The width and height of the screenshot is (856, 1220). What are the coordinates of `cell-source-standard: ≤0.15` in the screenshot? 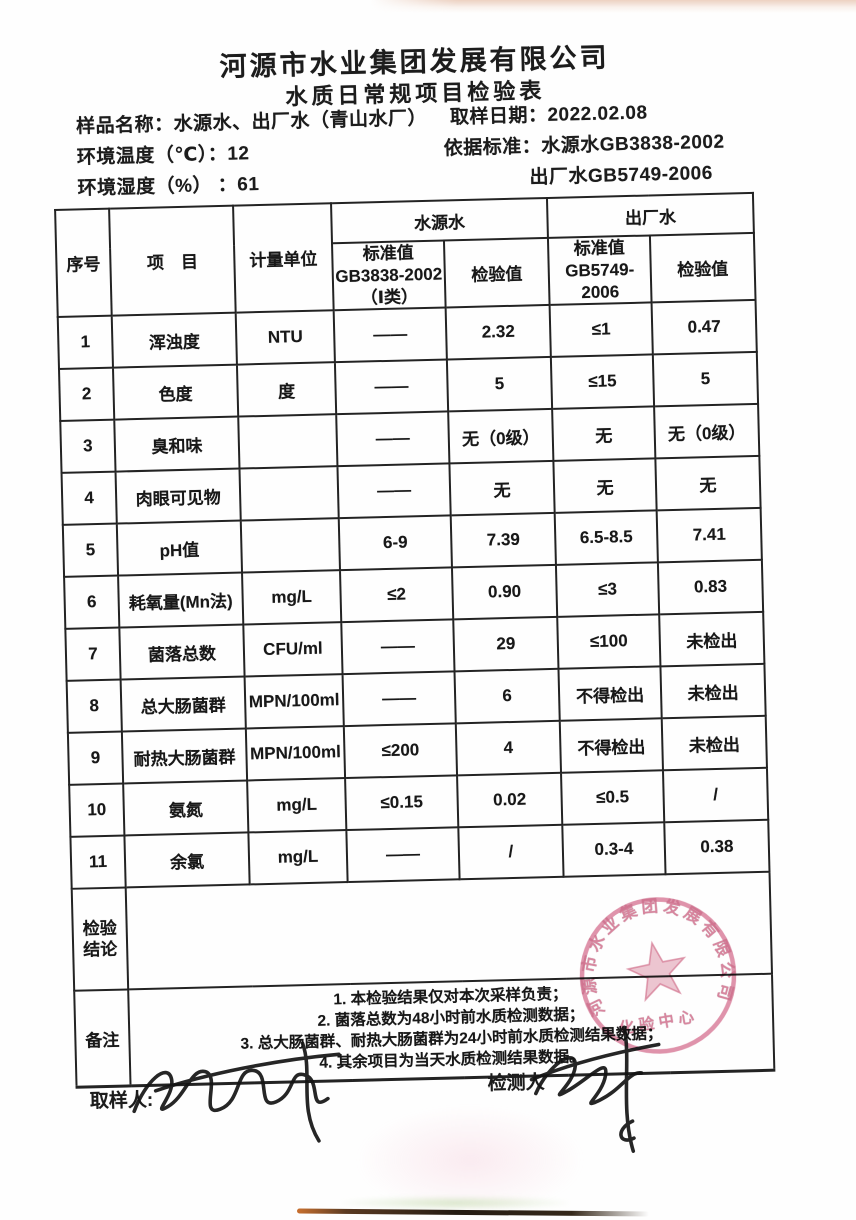 It's located at (402, 803).